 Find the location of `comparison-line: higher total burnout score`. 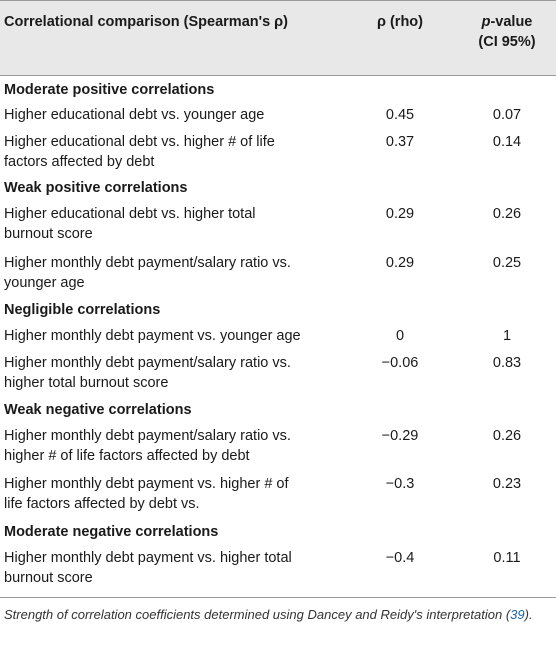

comparison-line: higher total burnout score is located at coordinates (86, 383).